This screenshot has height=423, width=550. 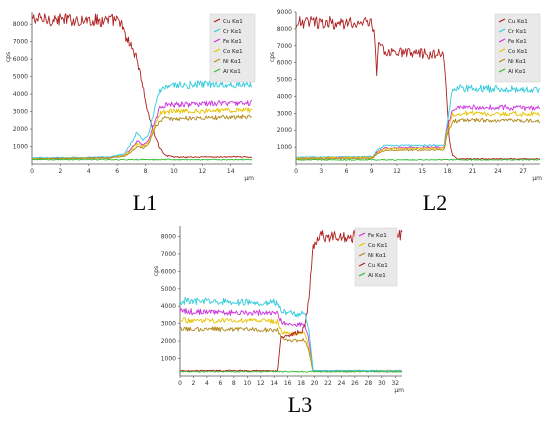 What do you see at coordinates (395, 383) in the screenshot?
I see `x-tick-label: 32` at bounding box center [395, 383].